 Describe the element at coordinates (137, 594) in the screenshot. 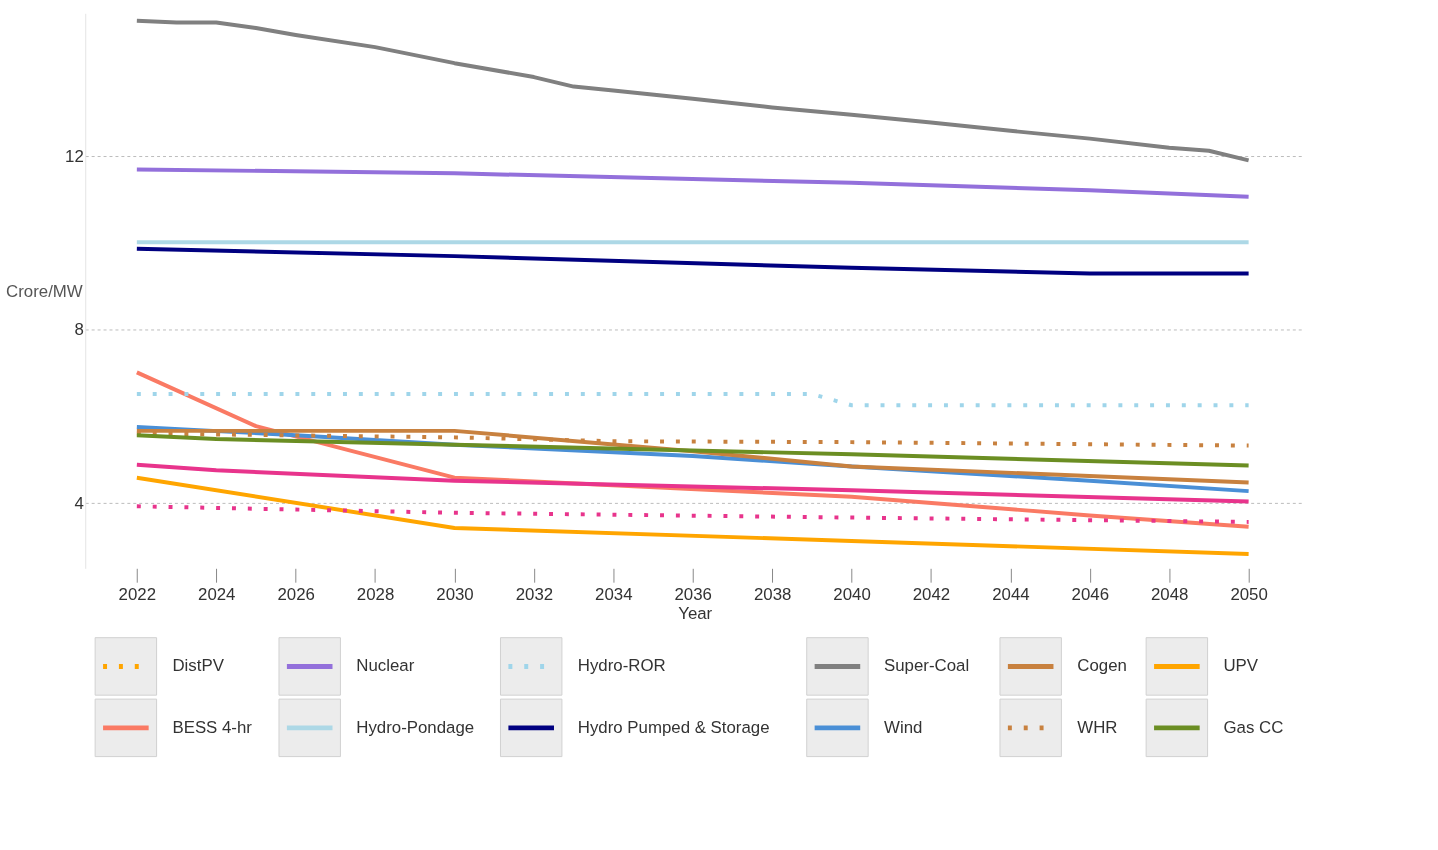

I see `x-tick-label: 2022` at that location.